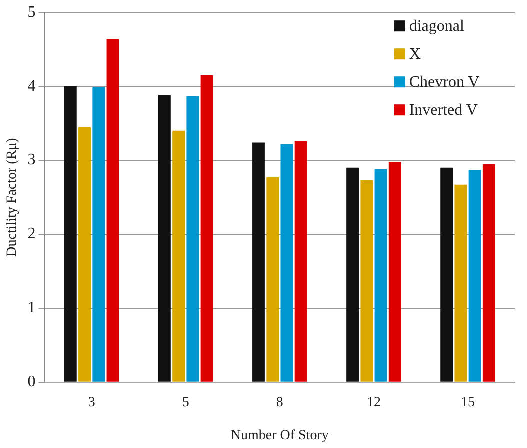 This screenshot has height=448, width=527. Describe the element at coordinates (280, 402) in the screenshot. I see `x-tick-label: 8` at that location.